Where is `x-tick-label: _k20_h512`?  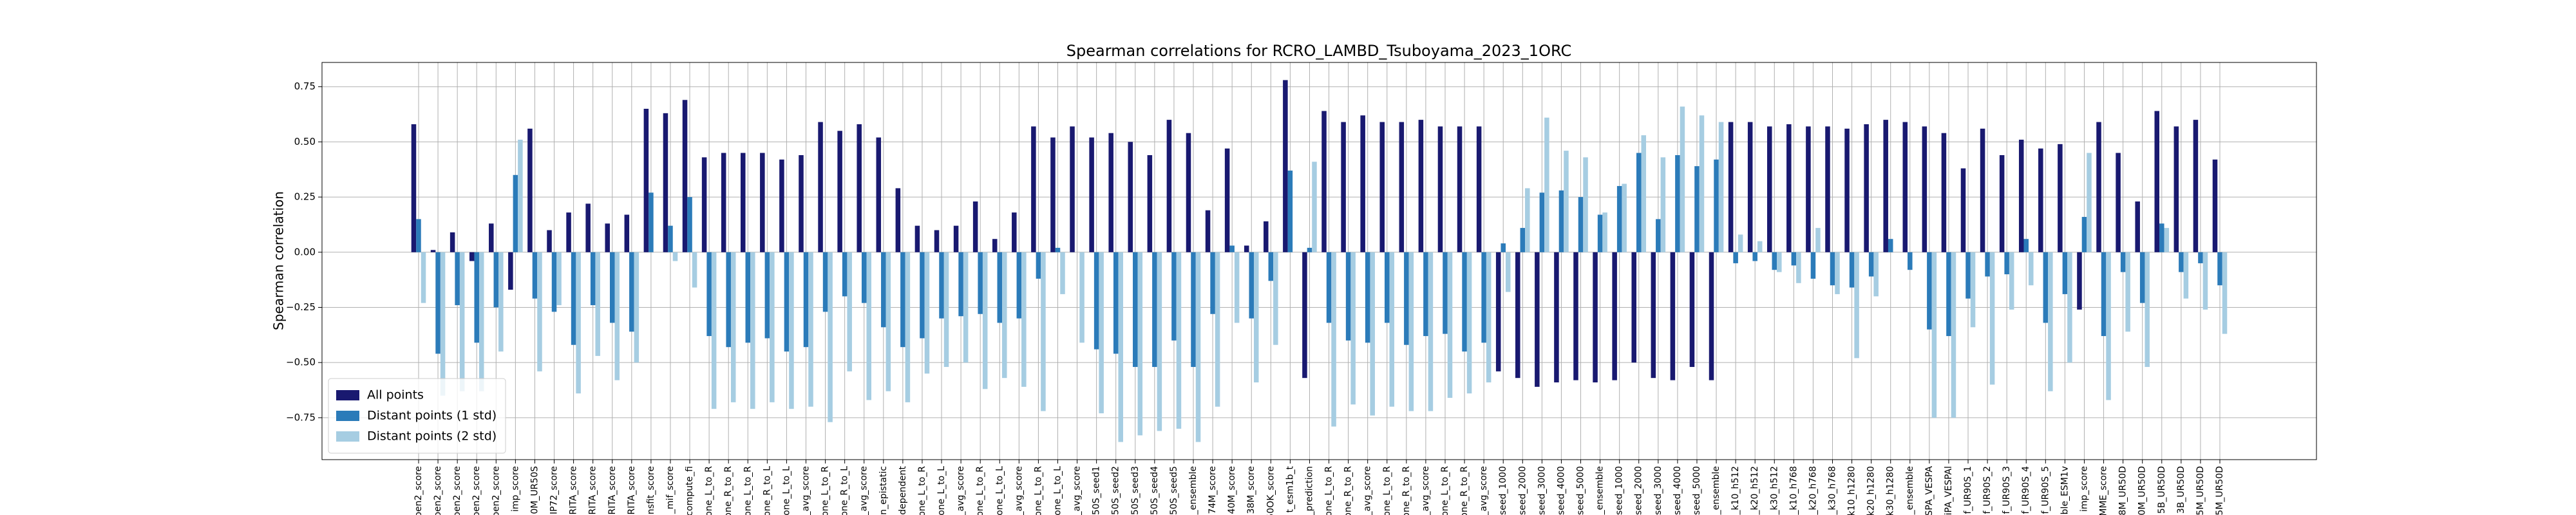 x-tick-label: _k20_h512 is located at coordinates (1755, 491).